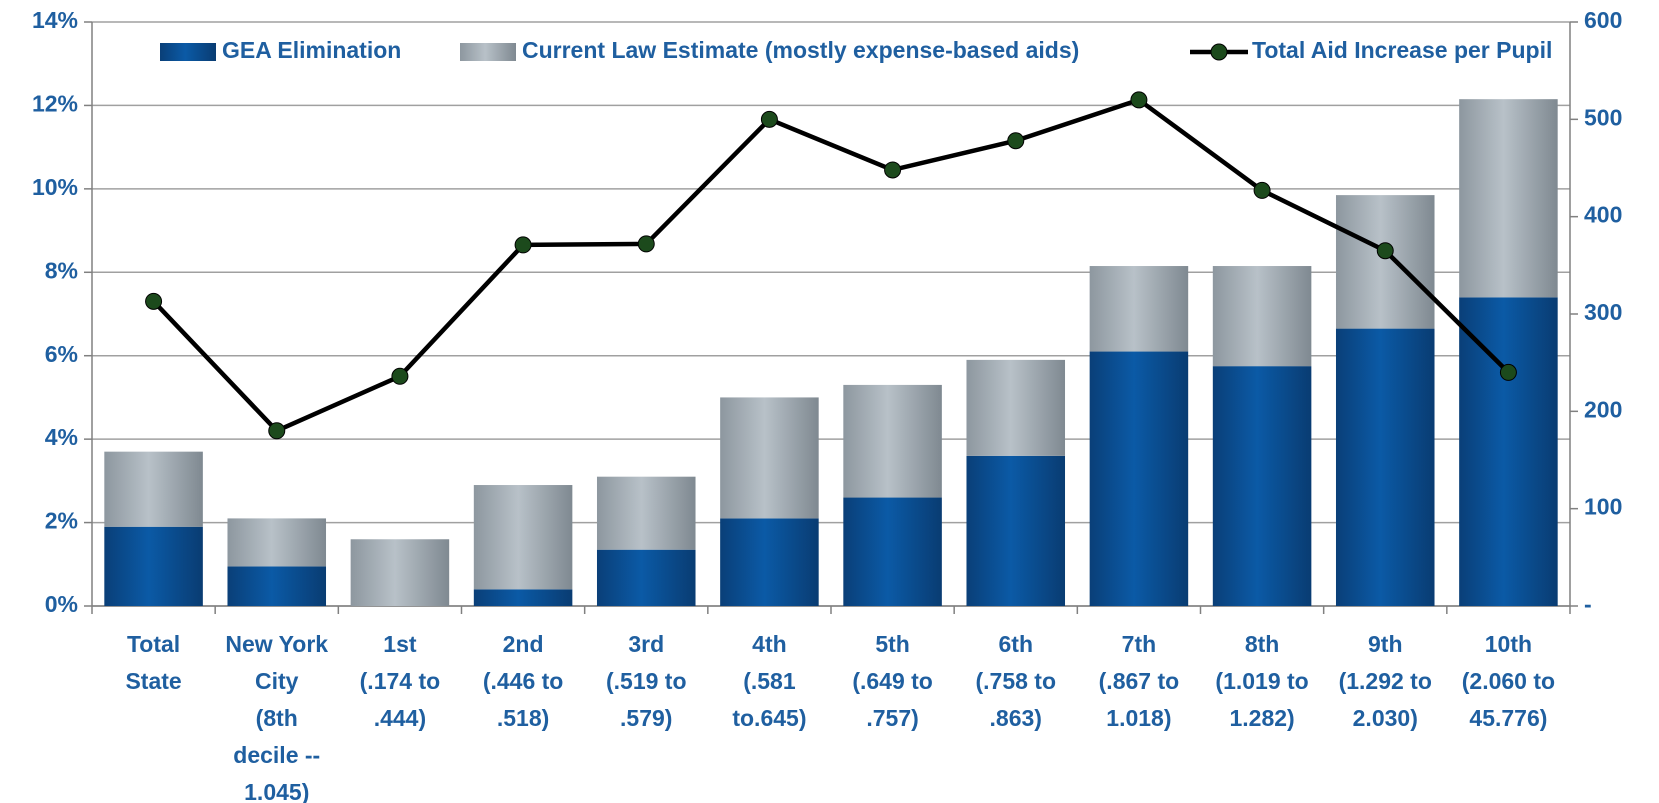 The height and width of the screenshot is (803, 1659). What do you see at coordinates (1385, 644) in the screenshot?
I see `x-tick-label-line: 9th` at bounding box center [1385, 644].